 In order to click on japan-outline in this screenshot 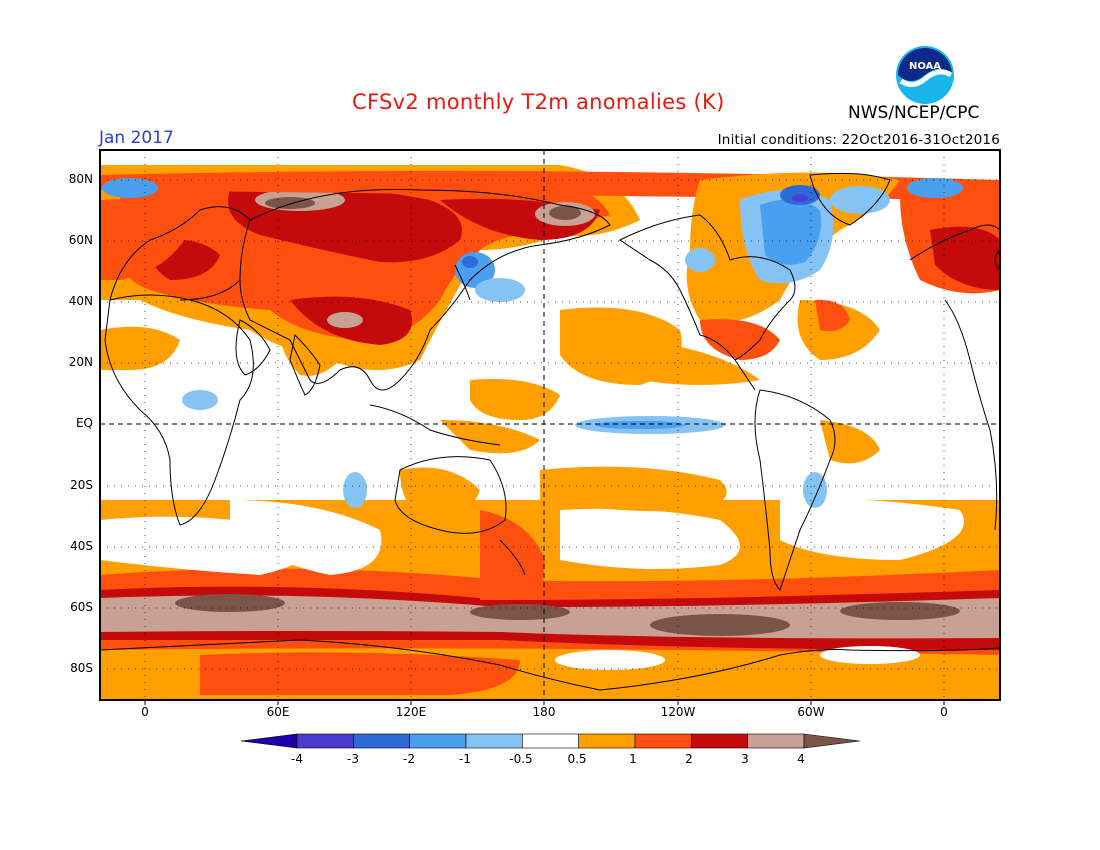, I will do `click(462, 282)`.